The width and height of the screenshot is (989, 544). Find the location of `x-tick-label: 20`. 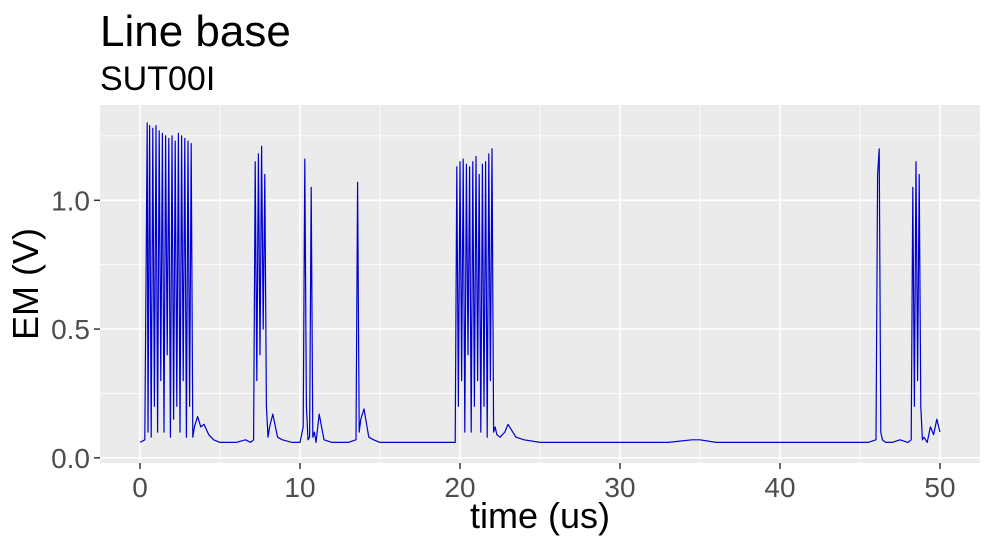

x-tick-label: 20 is located at coordinates (459, 487).